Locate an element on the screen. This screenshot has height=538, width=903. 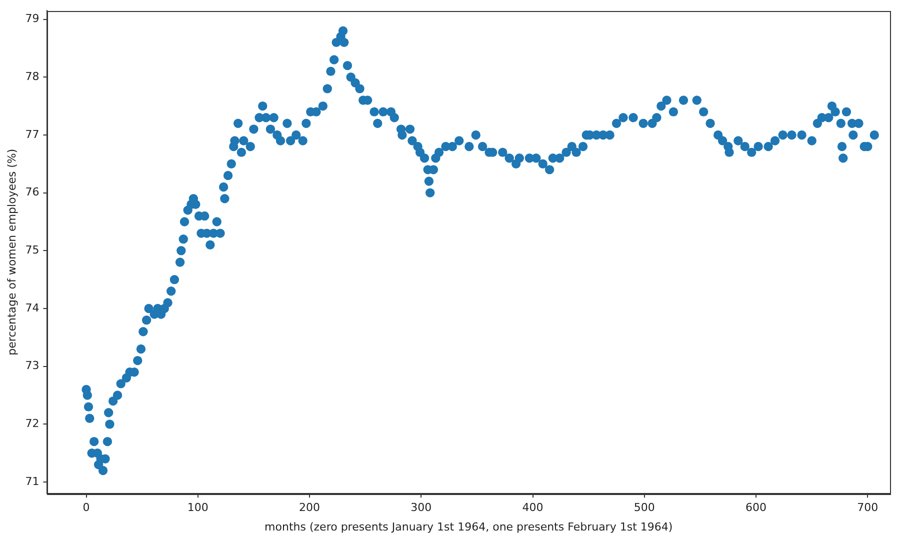
y-tick-label: 74 is located at coordinates (32, 307).